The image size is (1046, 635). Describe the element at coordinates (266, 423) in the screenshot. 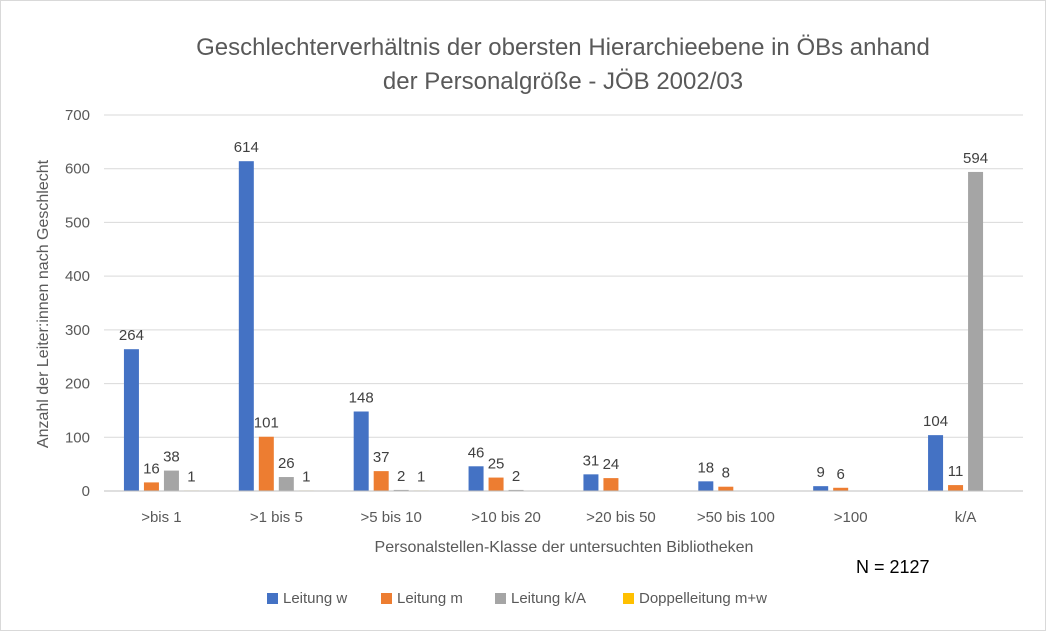

I see `data-label: 101` at that location.